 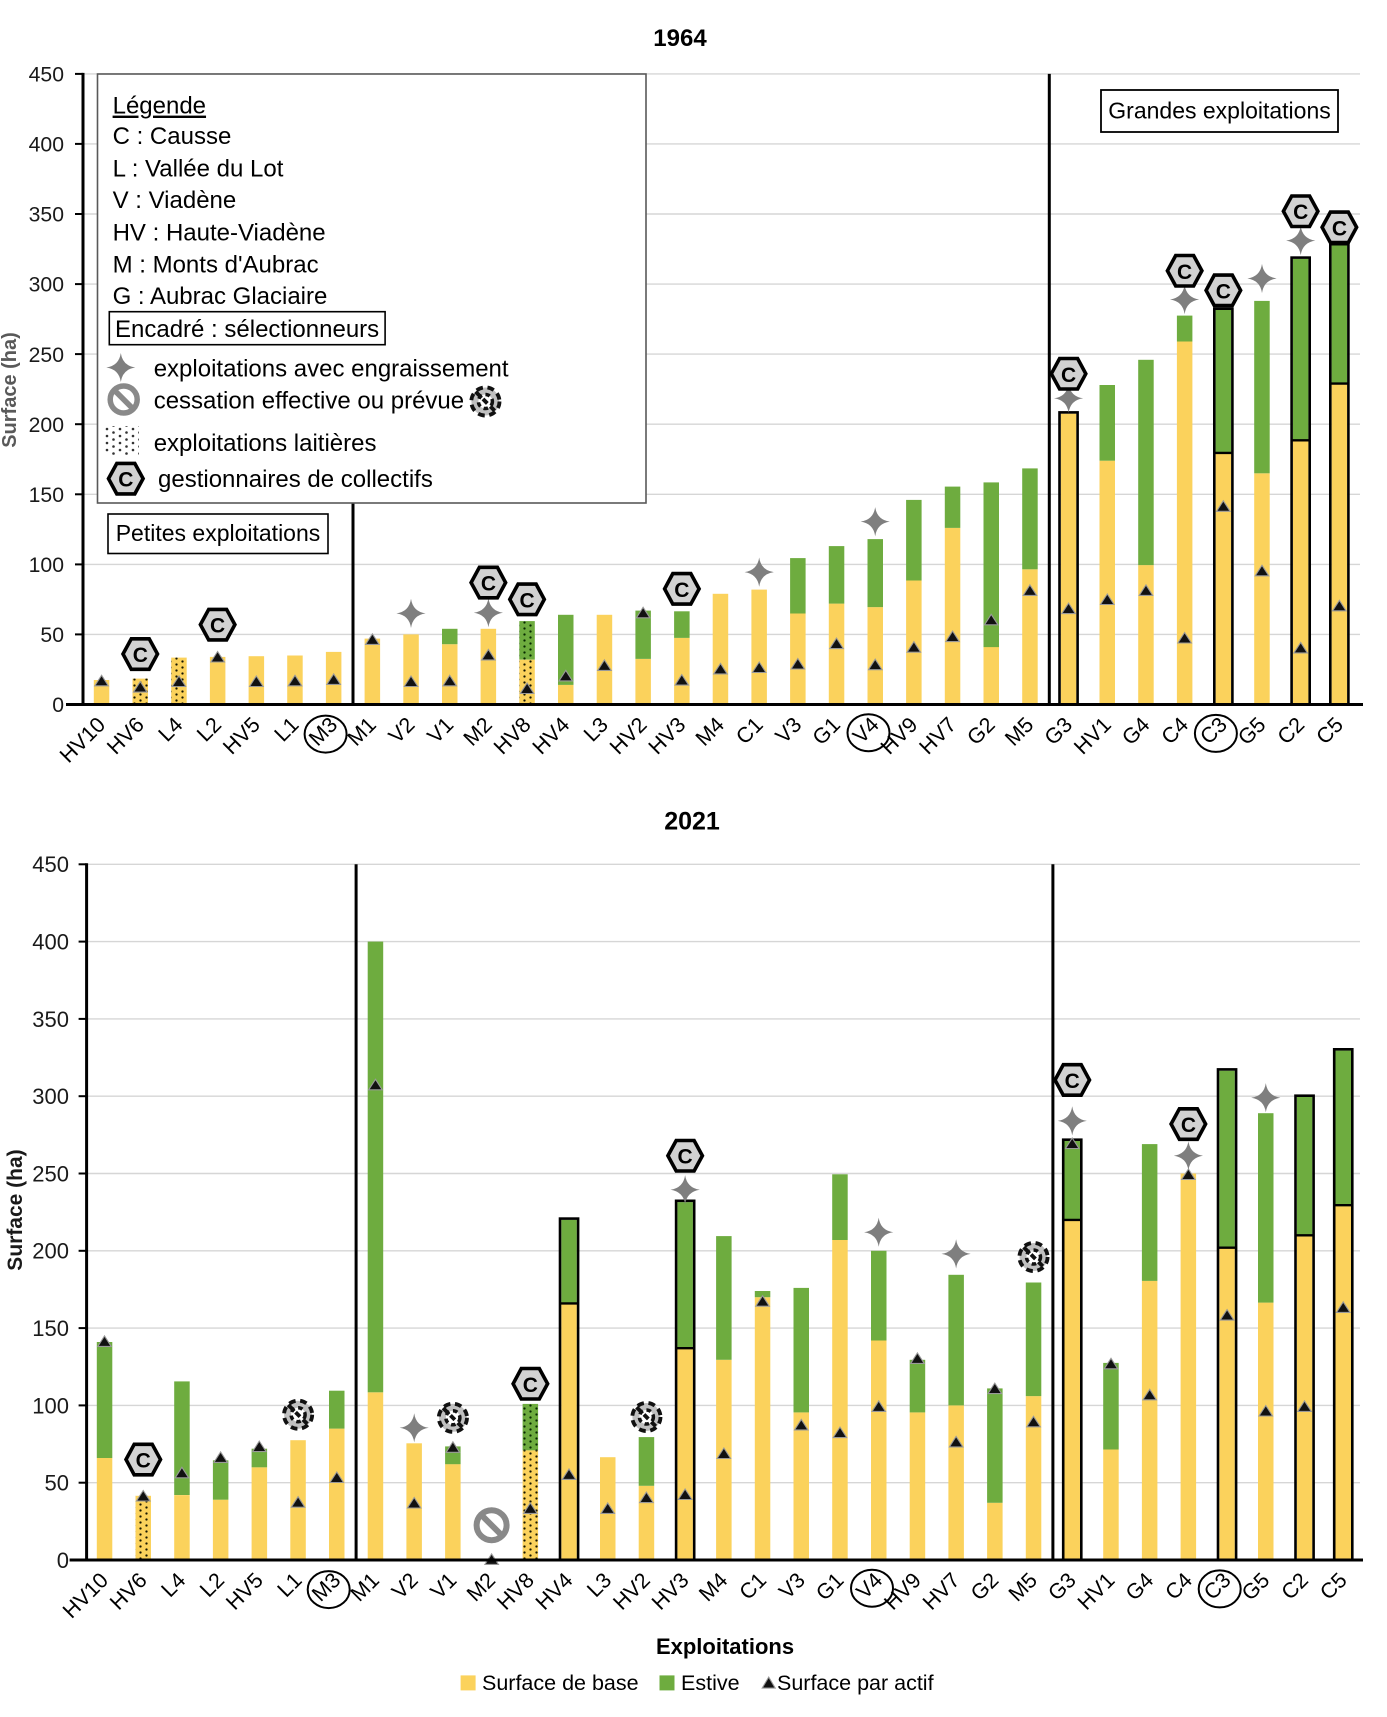 I want to click on svg-text: Surface de base, so click(x=560, y=1683).